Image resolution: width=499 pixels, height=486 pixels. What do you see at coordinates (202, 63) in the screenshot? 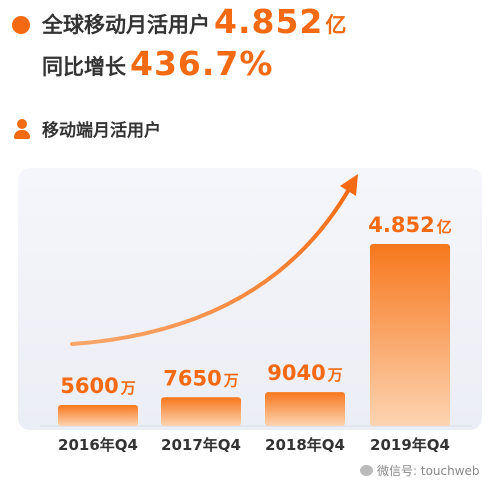
I see `headline-value-2: 436.7%` at bounding box center [202, 63].